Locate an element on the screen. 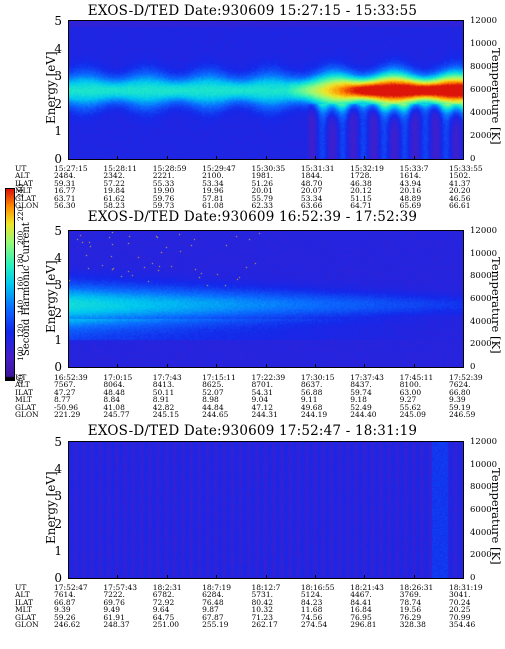 The width and height of the screenshot is (505, 649). table-cell: 9.64 is located at coordinates (161, 610).